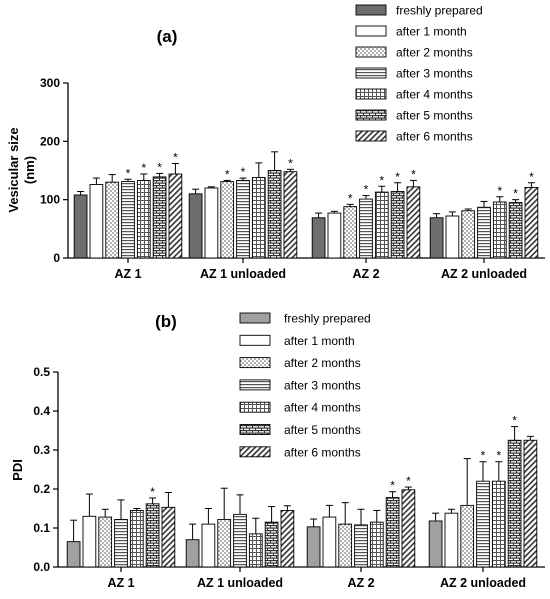 The height and width of the screenshot is (599, 550). I want to click on y-axis-title: PDI, so click(17, 470).